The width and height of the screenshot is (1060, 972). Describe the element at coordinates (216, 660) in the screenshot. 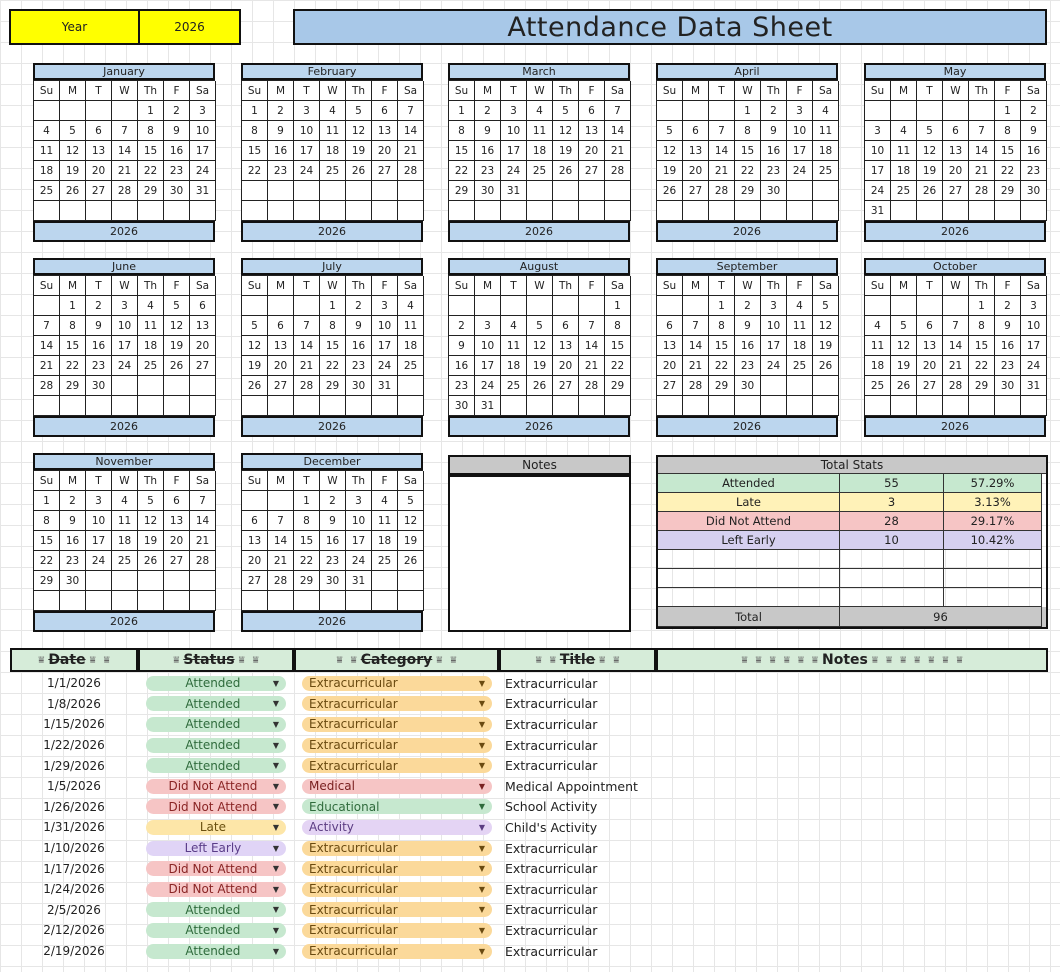

I see `column-header-status: ⩸ Status ⩸ ⩸` at that location.